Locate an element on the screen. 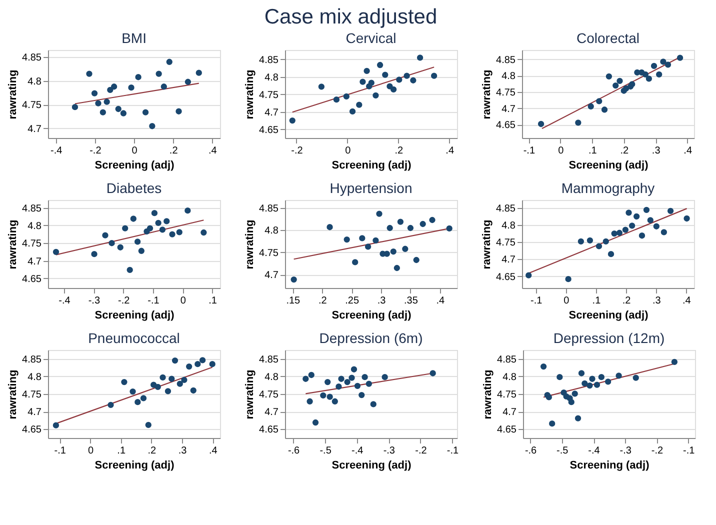 The height and width of the screenshot is (525, 716). x-tick-label: .35 is located at coordinates (411, 301).